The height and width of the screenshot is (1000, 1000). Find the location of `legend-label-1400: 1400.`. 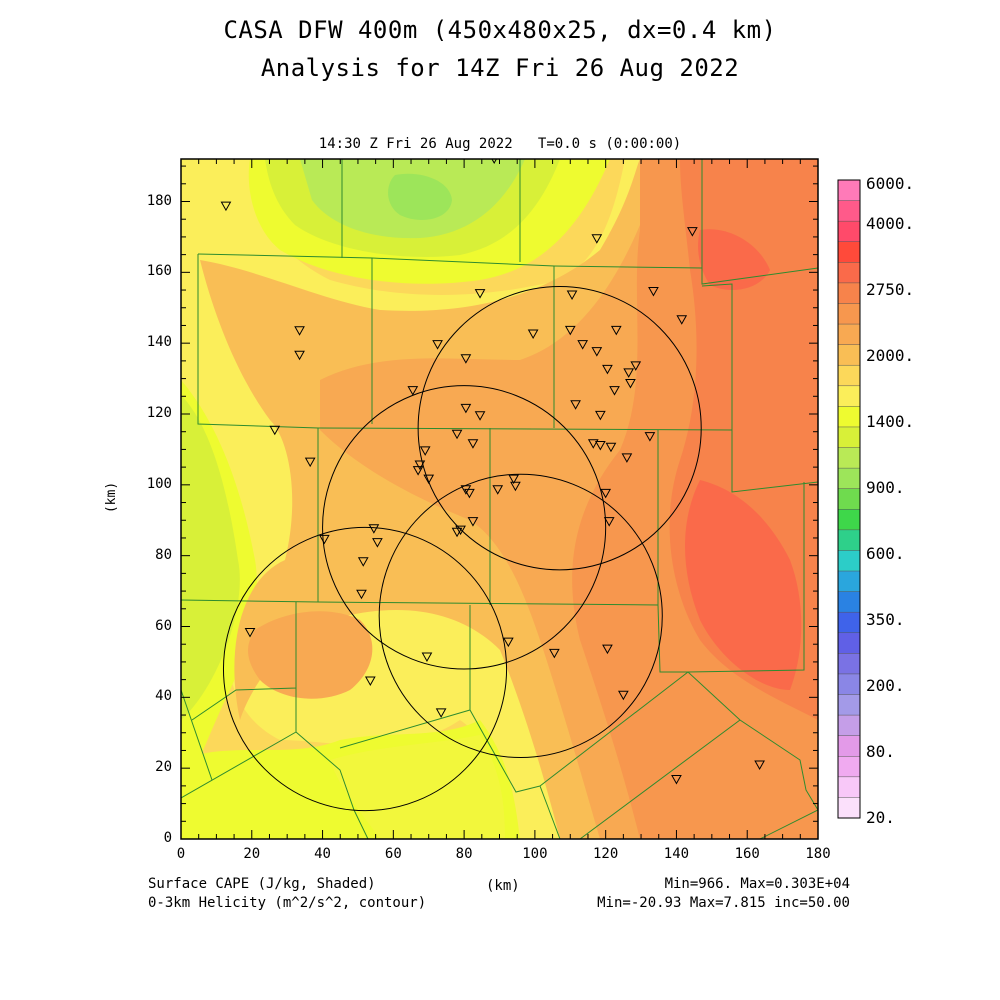

legend-label-1400: 1400. is located at coordinates (890, 421).